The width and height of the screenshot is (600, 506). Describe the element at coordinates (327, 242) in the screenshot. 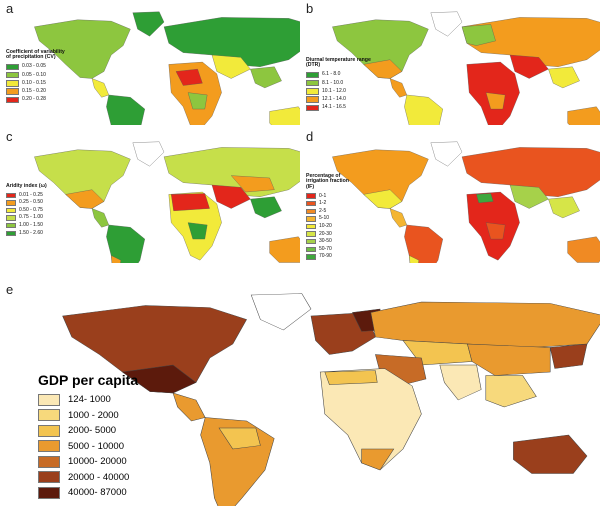

I see `legend-d-item: 30-50` at that location.